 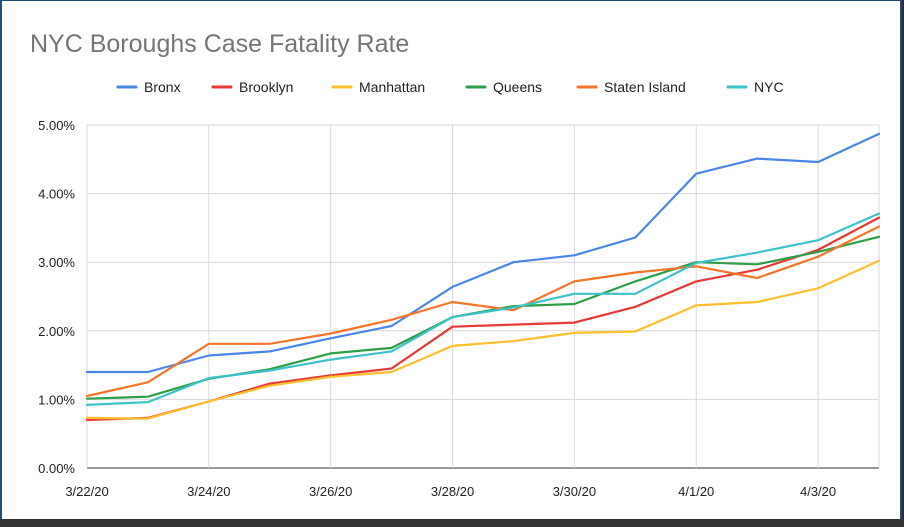 What do you see at coordinates (330, 491) in the screenshot?
I see `x-tick-label: 3/26/20` at bounding box center [330, 491].